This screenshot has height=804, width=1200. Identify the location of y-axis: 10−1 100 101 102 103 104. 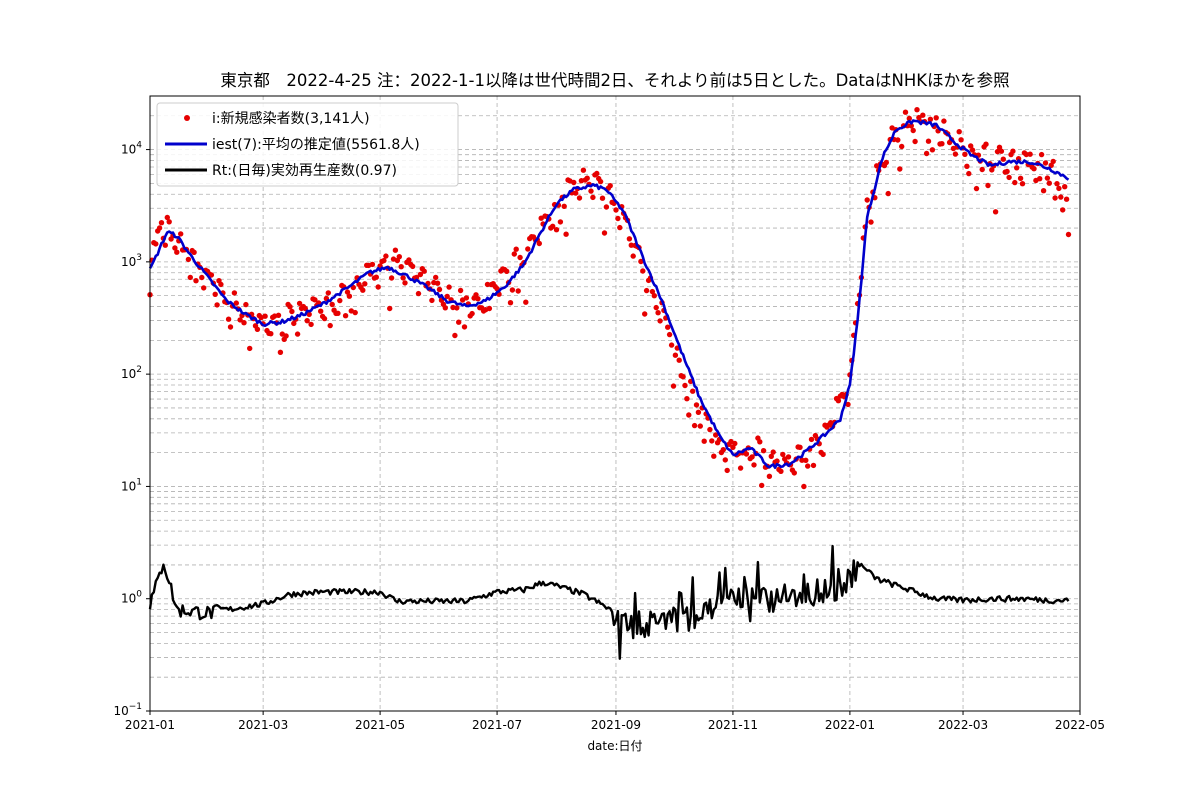
(131, 429).